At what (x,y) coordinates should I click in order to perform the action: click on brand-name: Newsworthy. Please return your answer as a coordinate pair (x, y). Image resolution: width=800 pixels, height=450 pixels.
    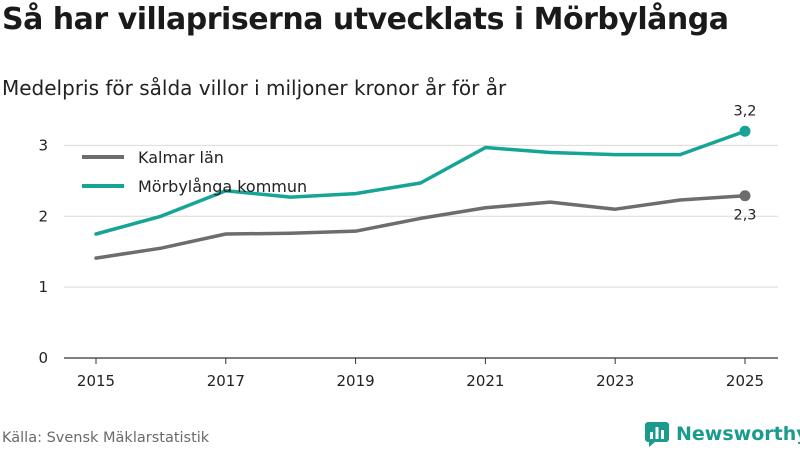
    Looking at the image, I should click on (738, 434).